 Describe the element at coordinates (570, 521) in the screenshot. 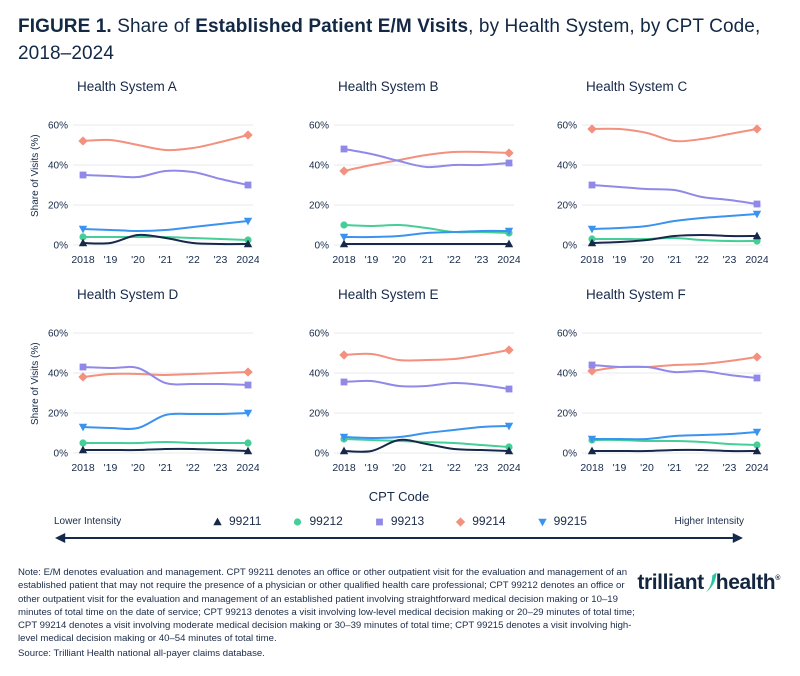

I see `legend-label: 99215` at that location.